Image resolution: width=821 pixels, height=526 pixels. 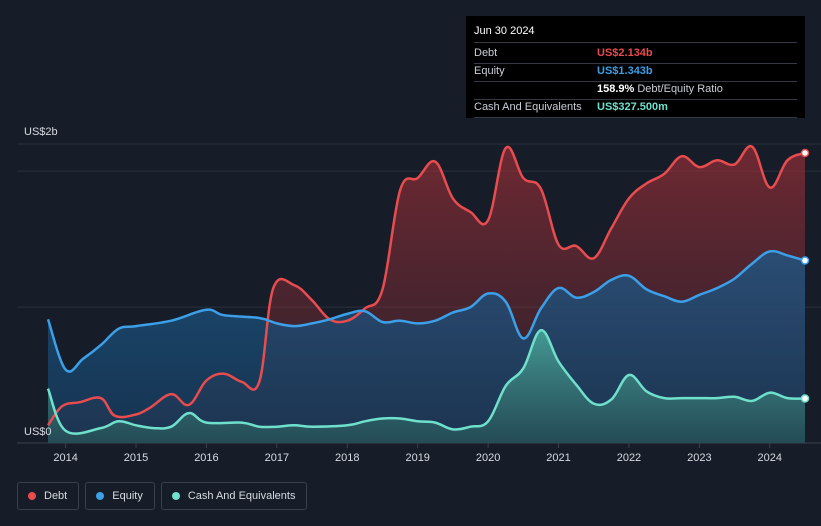 What do you see at coordinates (625, 71) in the screenshot?
I see `tooltip-equity-value: US$1.343b` at bounding box center [625, 71].